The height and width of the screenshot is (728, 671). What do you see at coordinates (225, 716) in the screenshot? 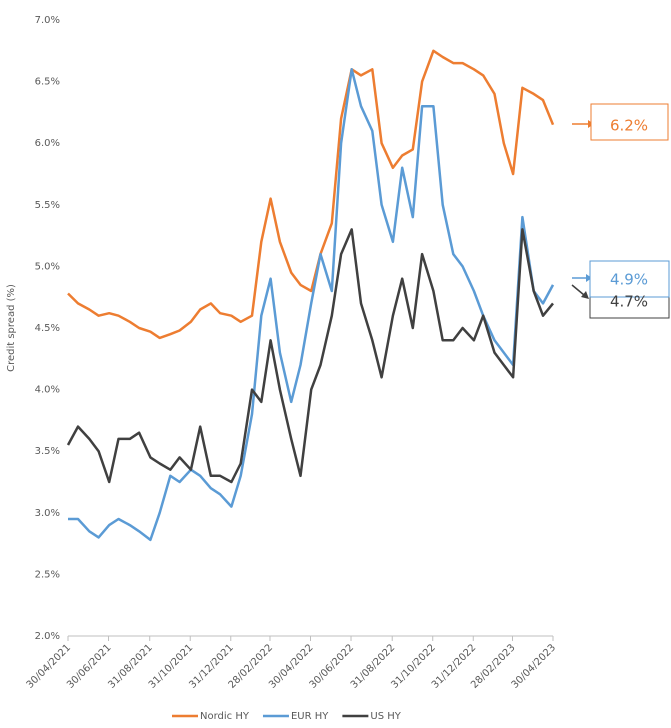
I see `legend-label: Nordic HY` at bounding box center [225, 716].